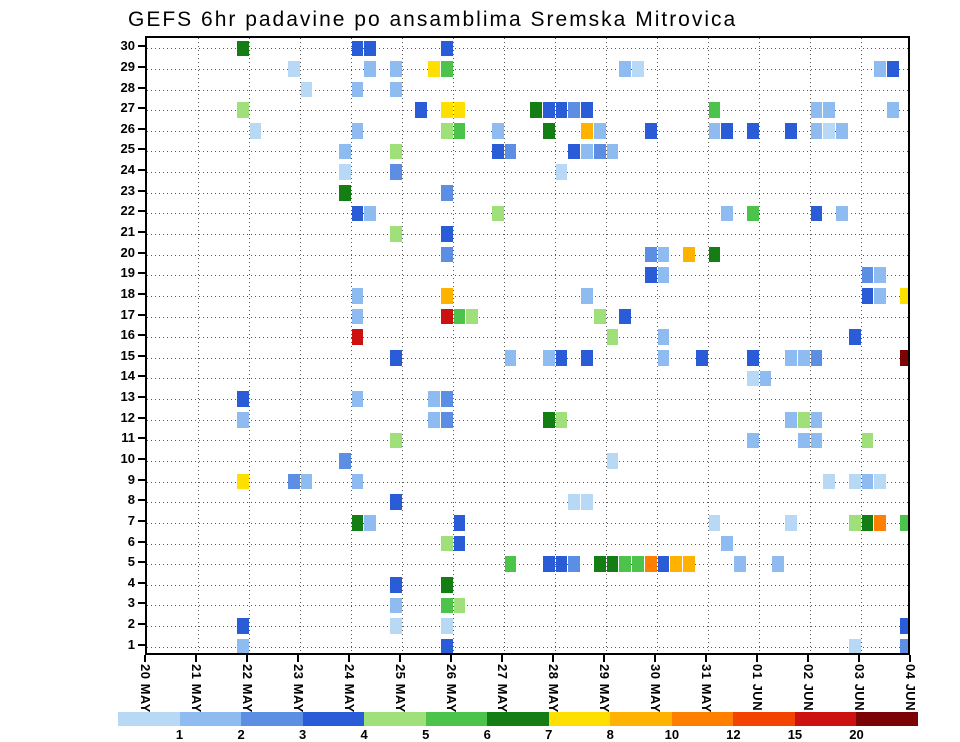 The height and width of the screenshot is (742, 960). What do you see at coordinates (127, 335) in the screenshot?
I see `y-axis-label: 16` at bounding box center [127, 335].